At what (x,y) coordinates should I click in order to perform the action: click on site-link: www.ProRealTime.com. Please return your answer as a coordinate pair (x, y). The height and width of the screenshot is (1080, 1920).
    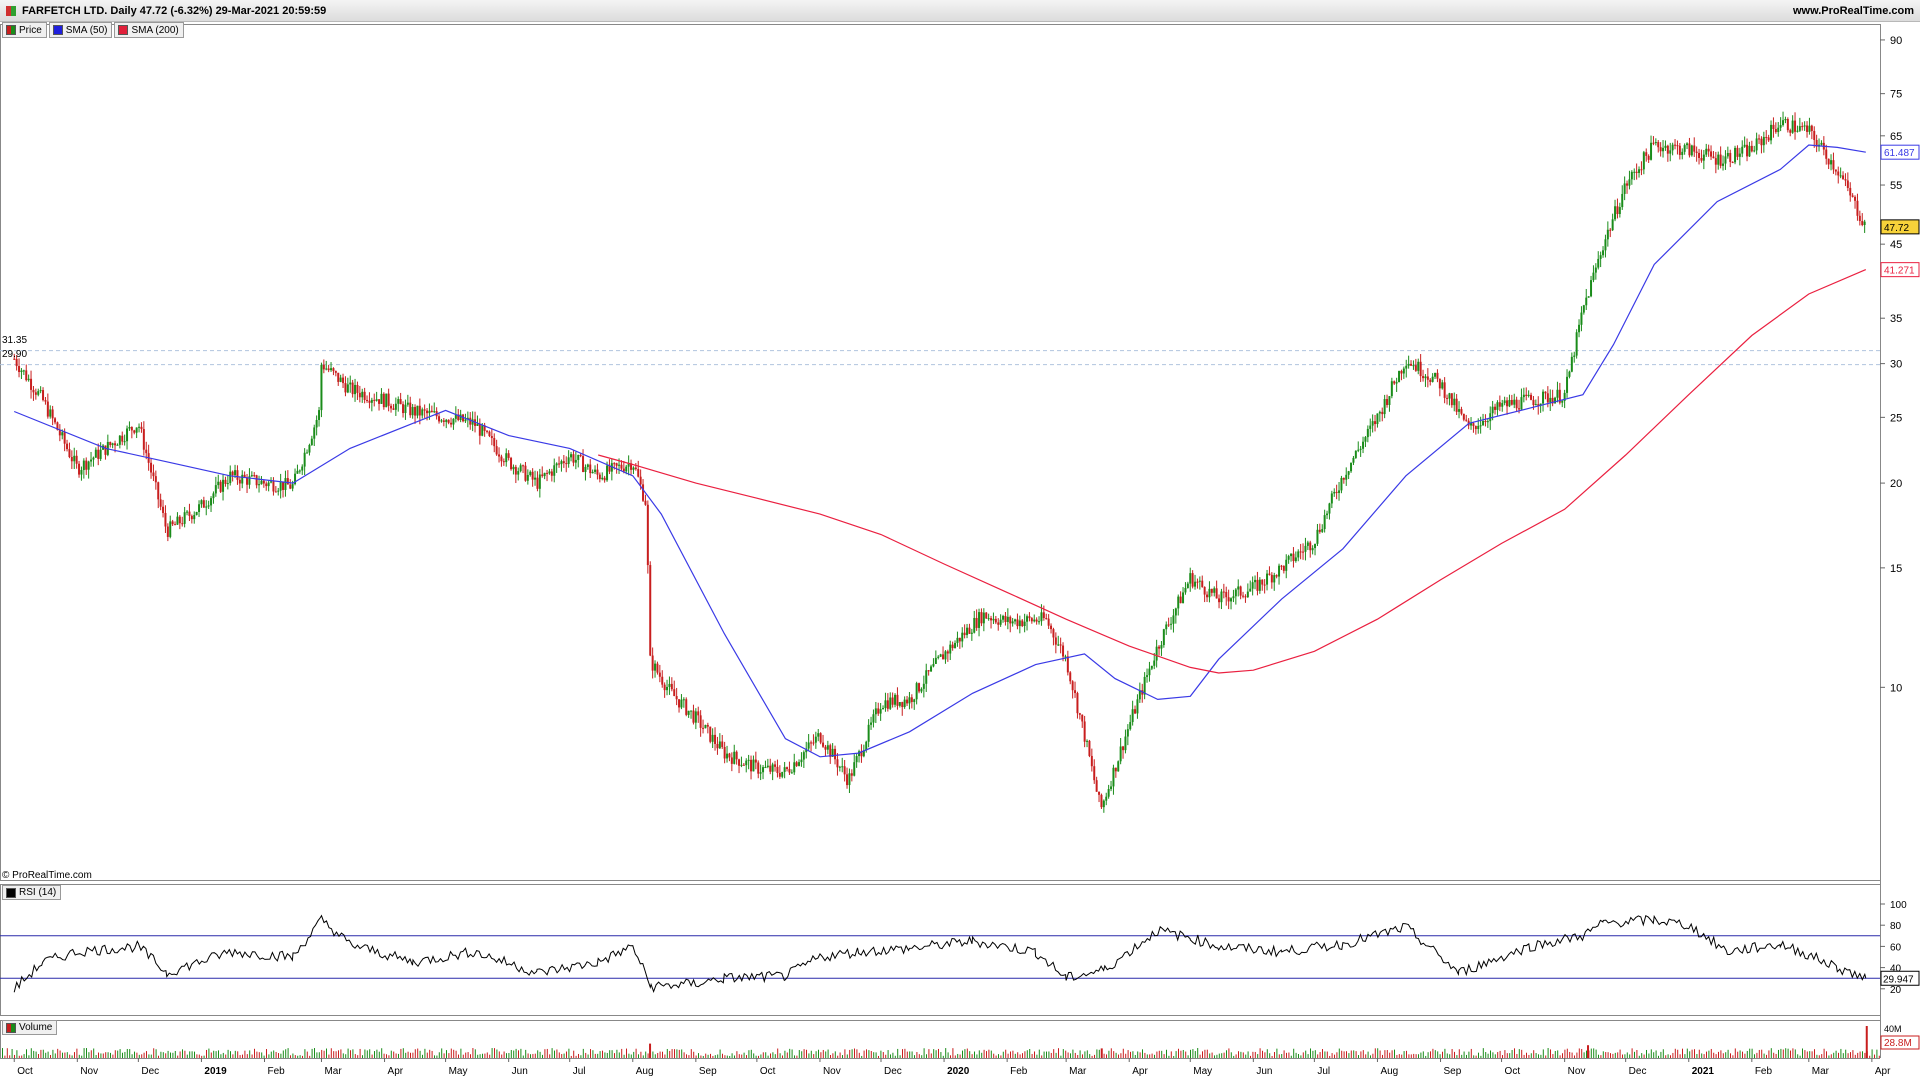
    Looking at the image, I should click on (1853, 11).